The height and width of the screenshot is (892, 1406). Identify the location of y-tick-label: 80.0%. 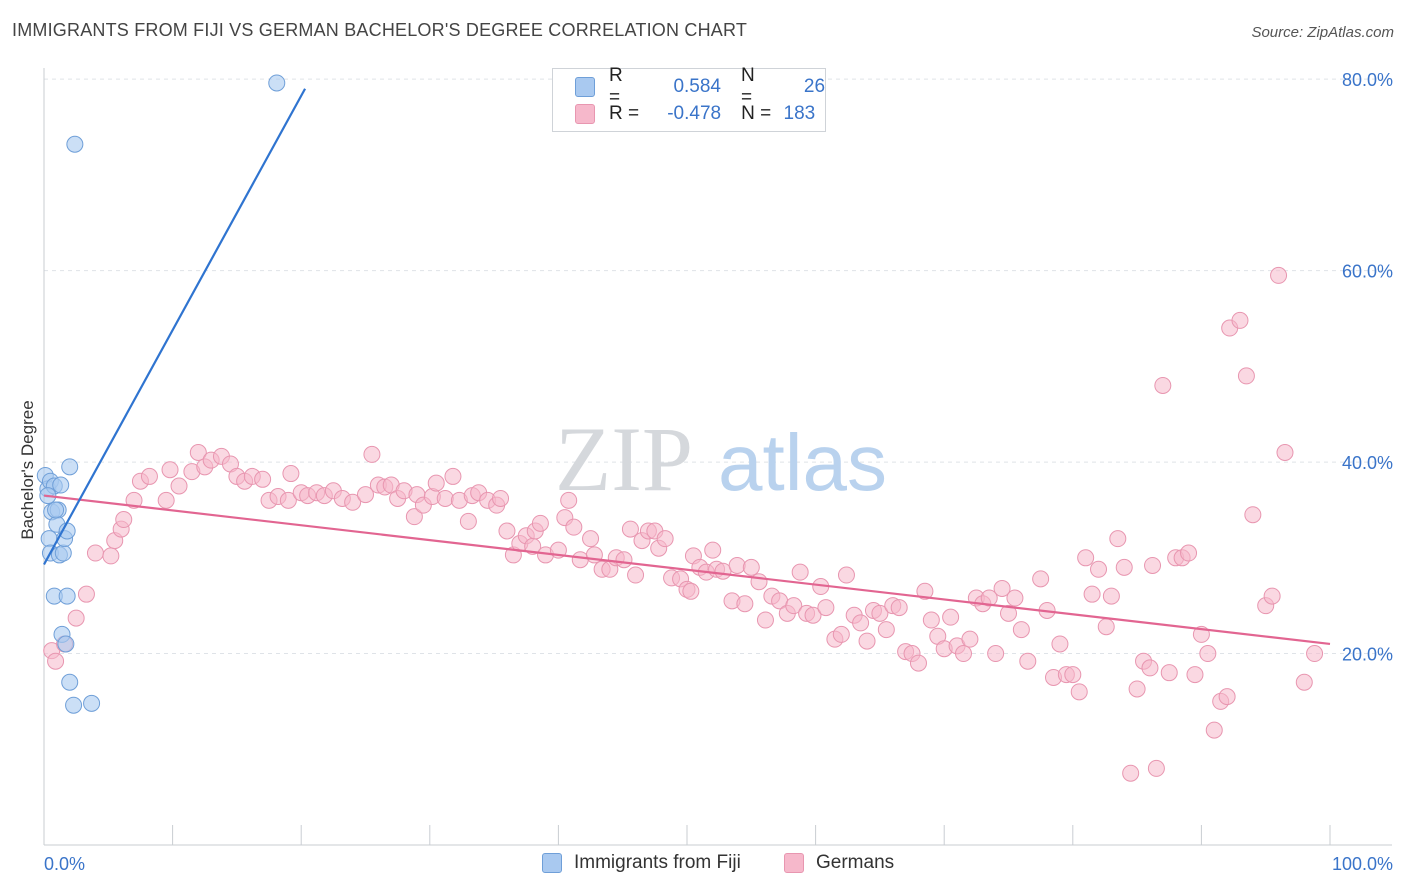
(1367, 80).